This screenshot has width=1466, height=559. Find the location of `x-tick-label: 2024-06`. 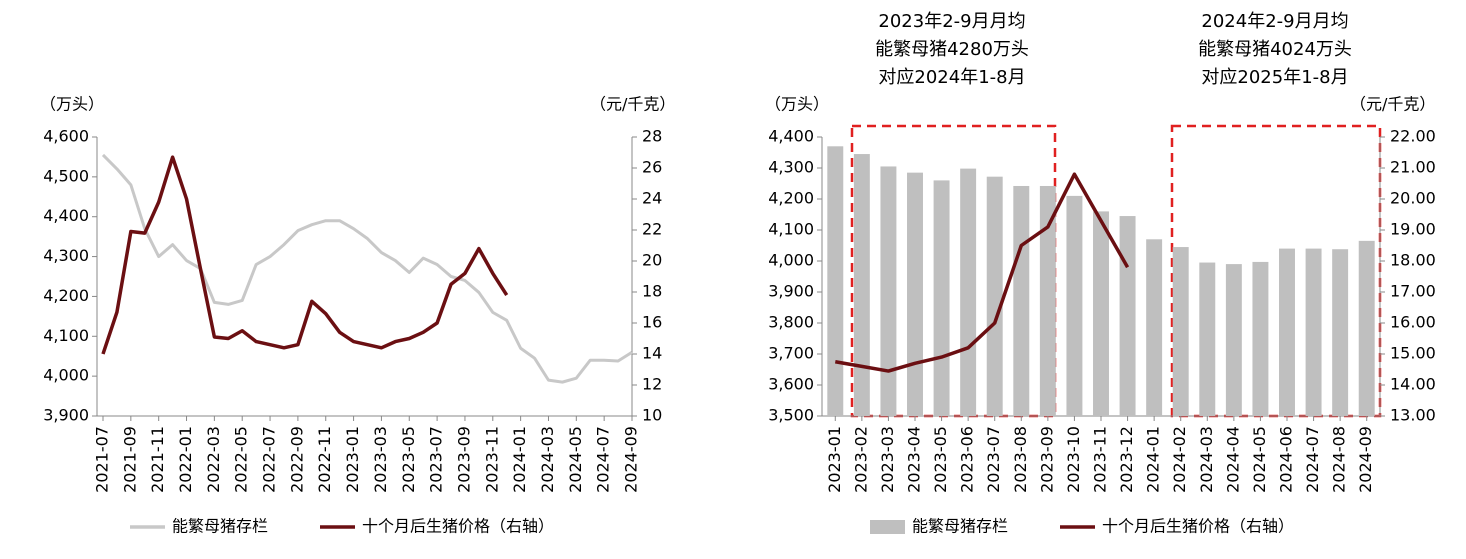

x-tick-label: 2024-06 is located at coordinates (1286, 459).